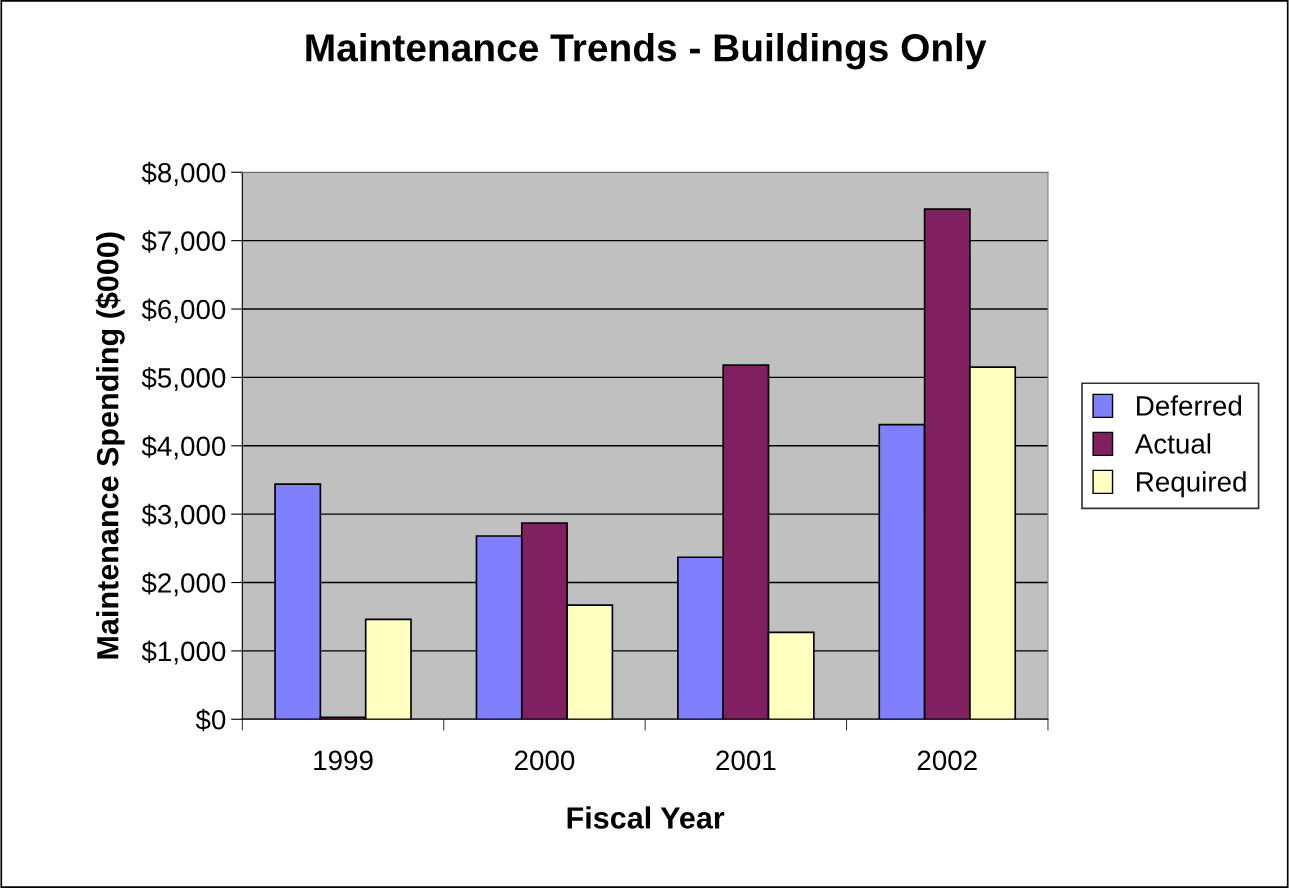 Image resolution: width=1289 pixels, height=888 pixels. I want to click on chart-title: Maintenance Trends - Buildings Only, so click(646, 51).